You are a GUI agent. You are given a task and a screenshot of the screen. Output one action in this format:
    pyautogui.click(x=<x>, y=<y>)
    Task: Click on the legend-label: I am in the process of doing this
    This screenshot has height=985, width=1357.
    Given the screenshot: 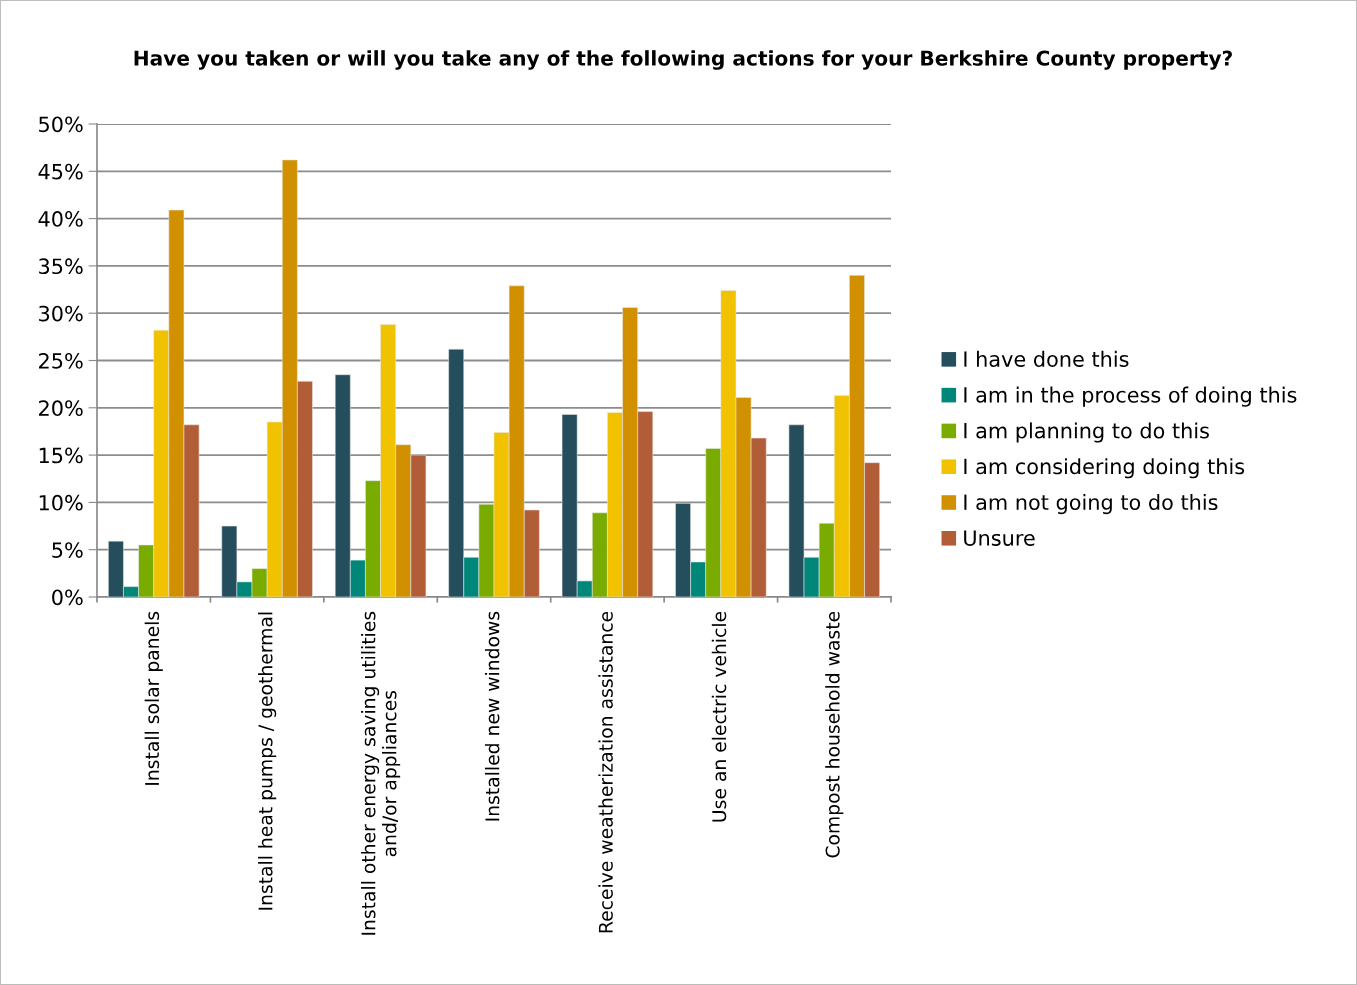 What is the action you would take?
    pyautogui.click(x=1130, y=396)
    